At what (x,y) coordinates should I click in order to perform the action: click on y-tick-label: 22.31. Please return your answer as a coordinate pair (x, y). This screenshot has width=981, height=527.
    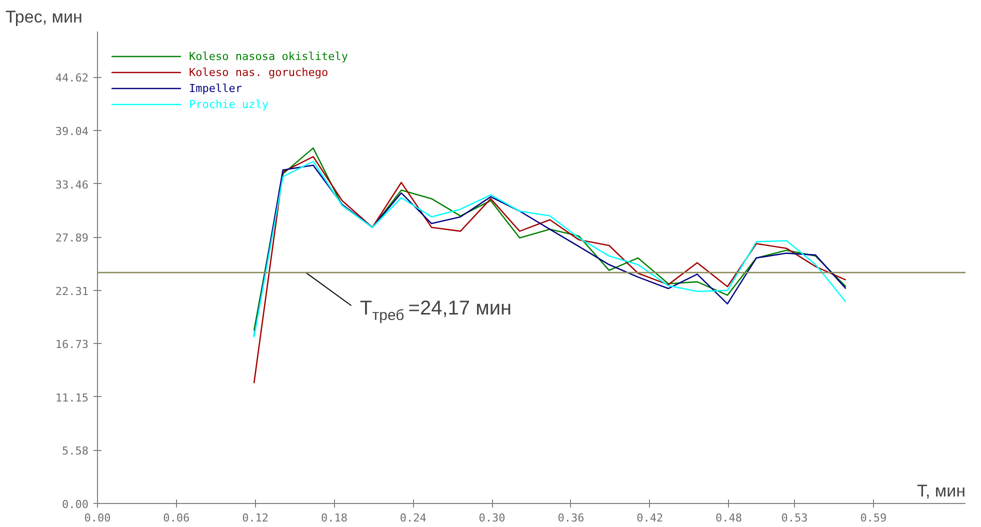
    Looking at the image, I should click on (72, 291).